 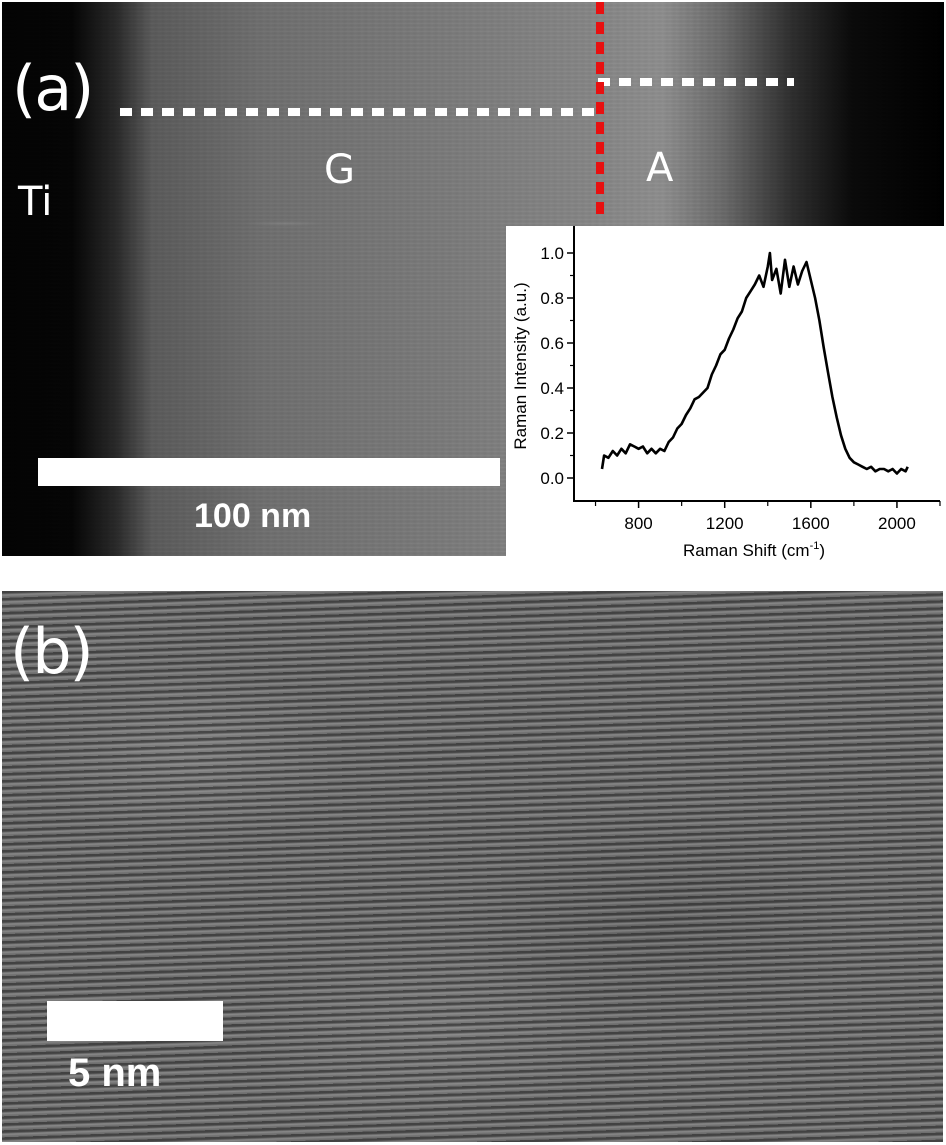 I want to click on svg-text: 0.4, so click(x=552, y=388).